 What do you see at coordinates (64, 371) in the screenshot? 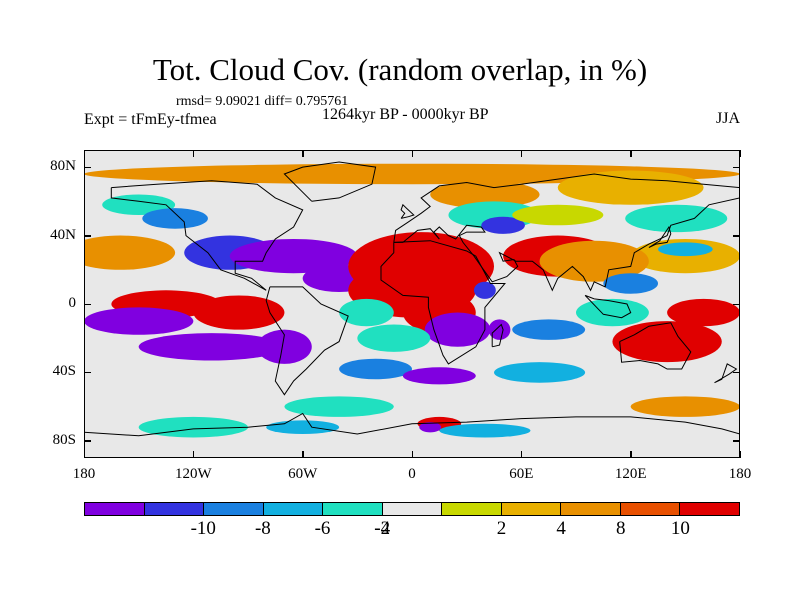
I see `lat-tick-label: 40S` at bounding box center [64, 371].